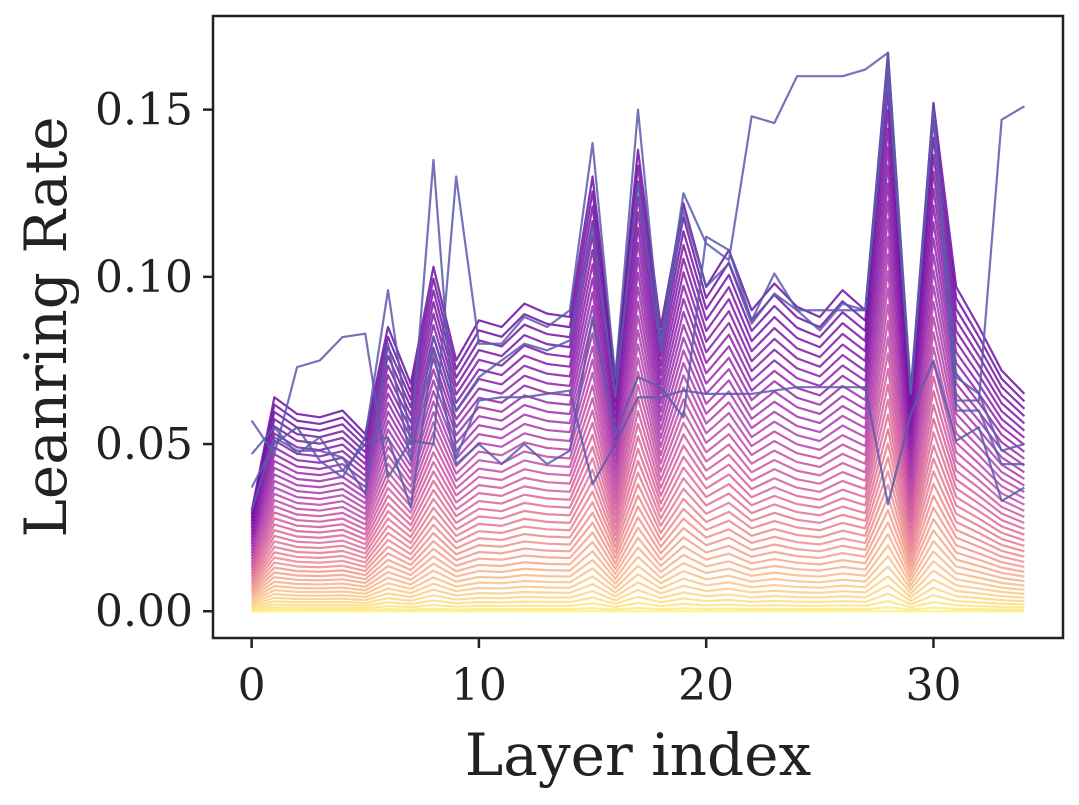  Describe the element at coordinates (252, 685) in the screenshot. I see `x-tick-label: 0` at that location.